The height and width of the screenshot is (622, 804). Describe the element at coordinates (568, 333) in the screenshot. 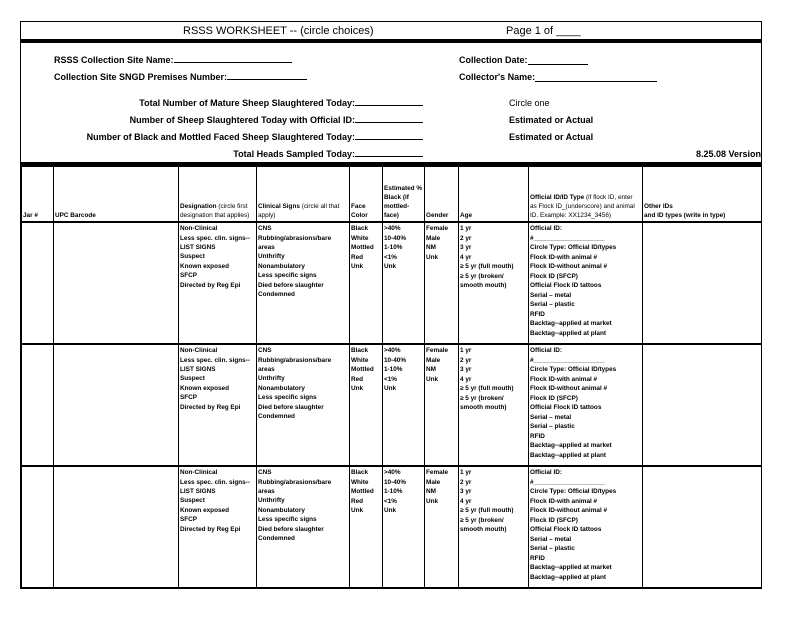

I see `official-option: Backtag--applied at plant` at that location.